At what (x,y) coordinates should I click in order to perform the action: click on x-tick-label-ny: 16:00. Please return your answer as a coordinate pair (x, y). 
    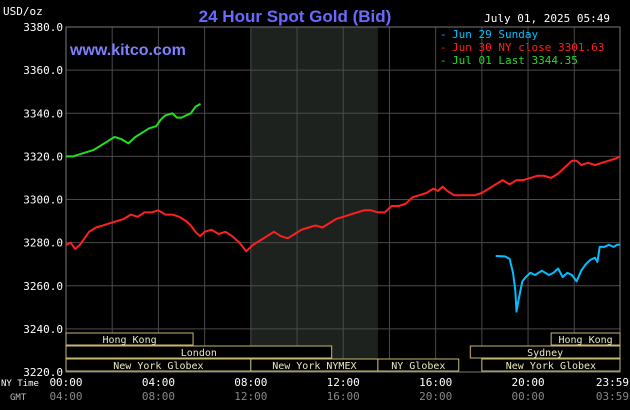
    Looking at the image, I should click on (435, 382).